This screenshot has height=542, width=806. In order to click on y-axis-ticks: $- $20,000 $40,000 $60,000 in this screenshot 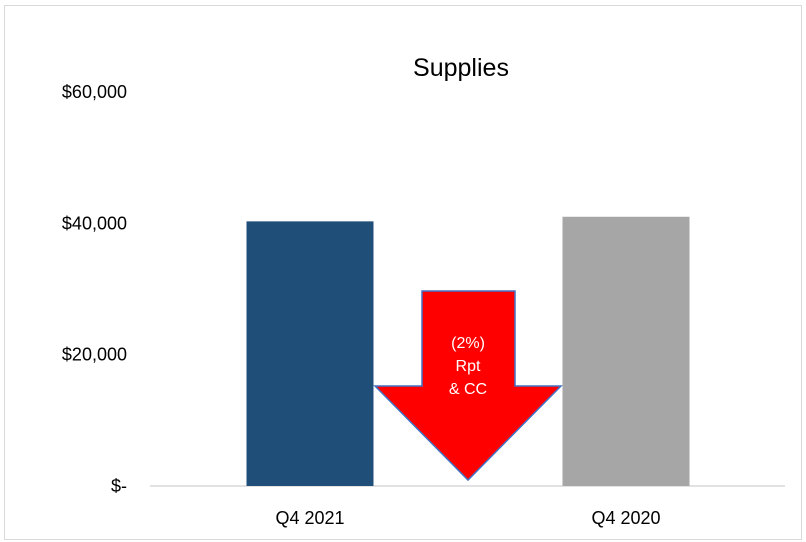, I will do `click(94, 289)`.